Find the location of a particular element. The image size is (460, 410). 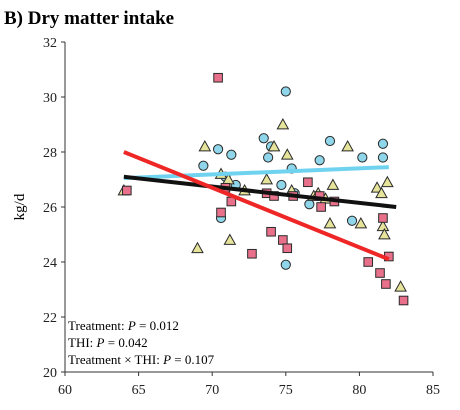

x-tick-label: 60 is located at coordinates (65, 390).